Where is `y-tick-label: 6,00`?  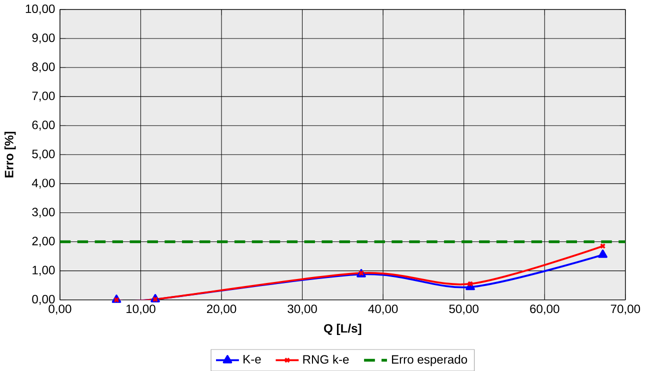
y-tick-label: 6,00 is located at coordinates (43, 125).